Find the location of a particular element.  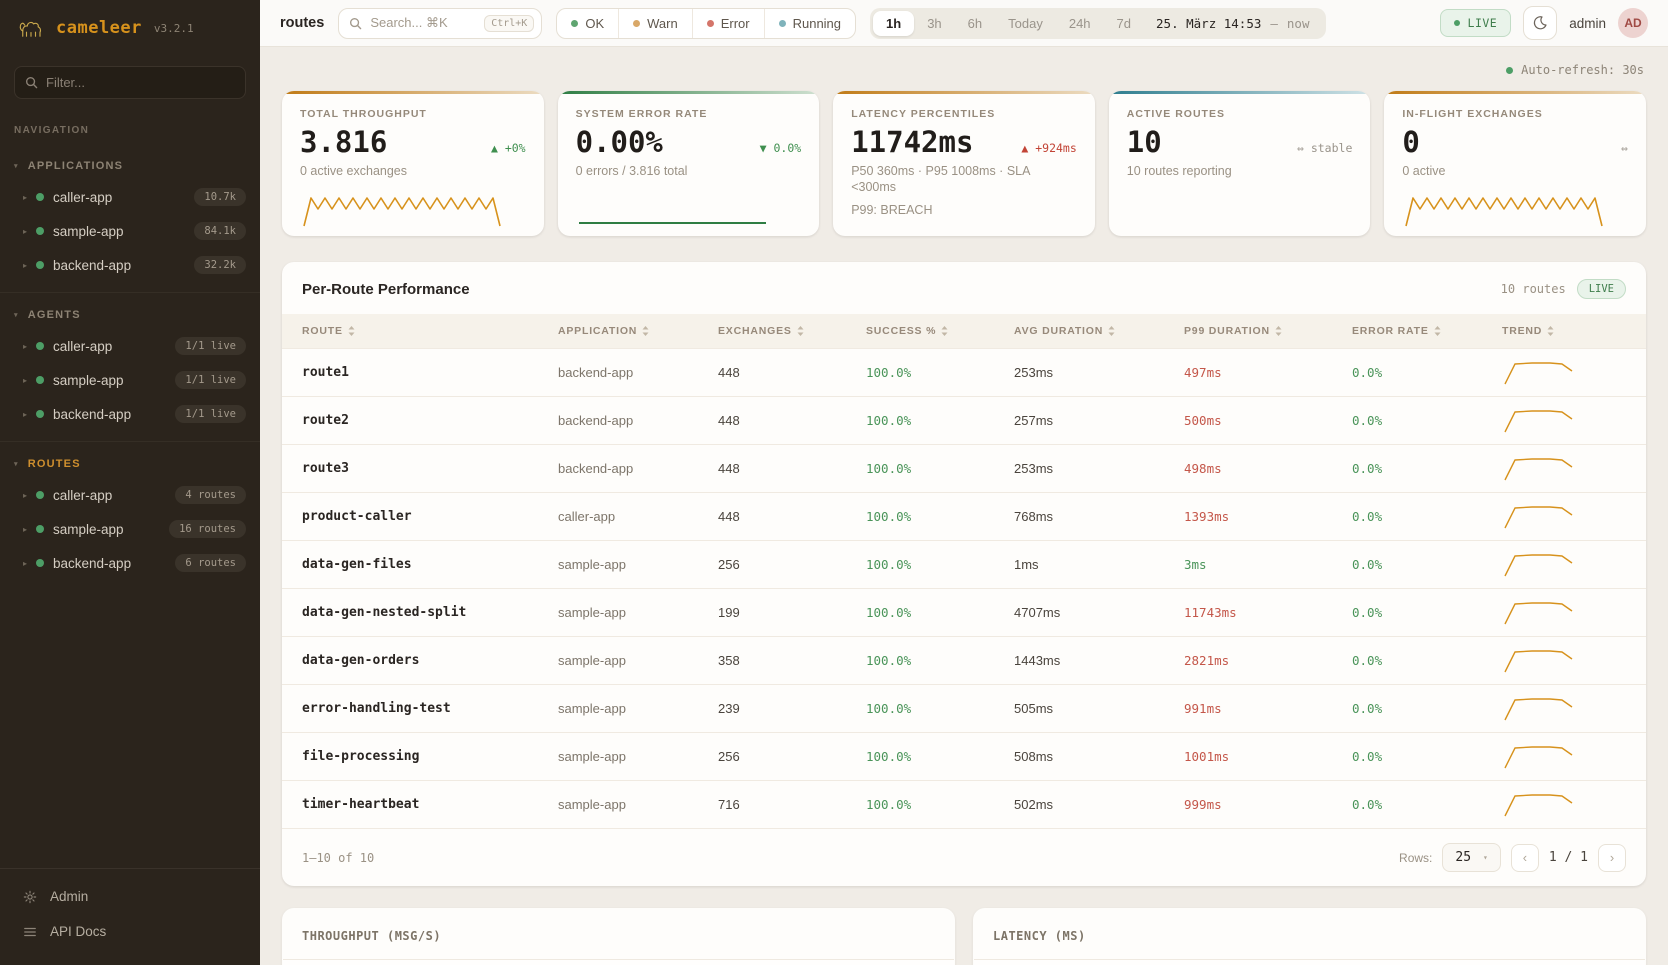

column-route: ROUTE is located at coordinates (430, 331).